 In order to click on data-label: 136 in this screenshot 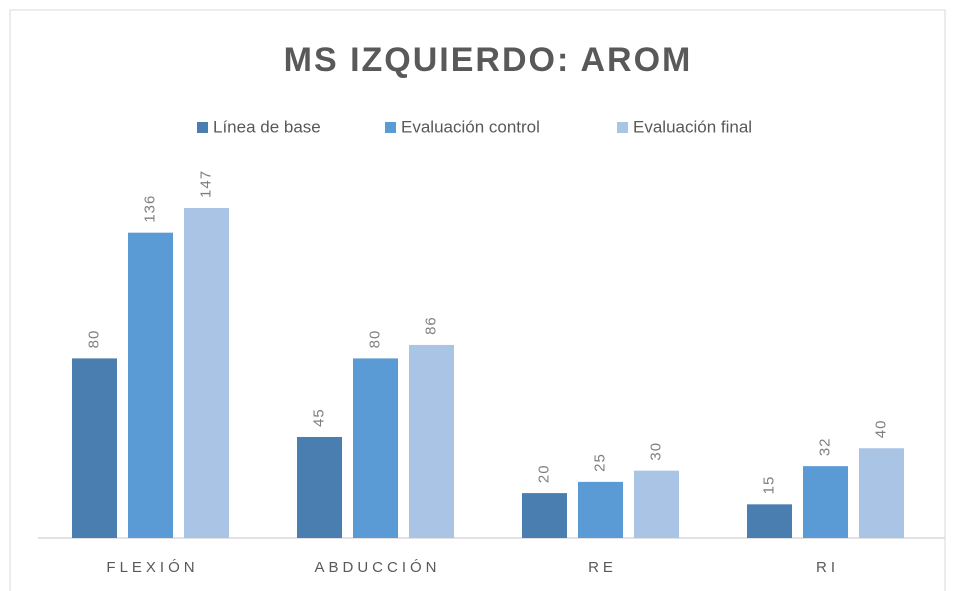, I will do `click(149, 209)`.